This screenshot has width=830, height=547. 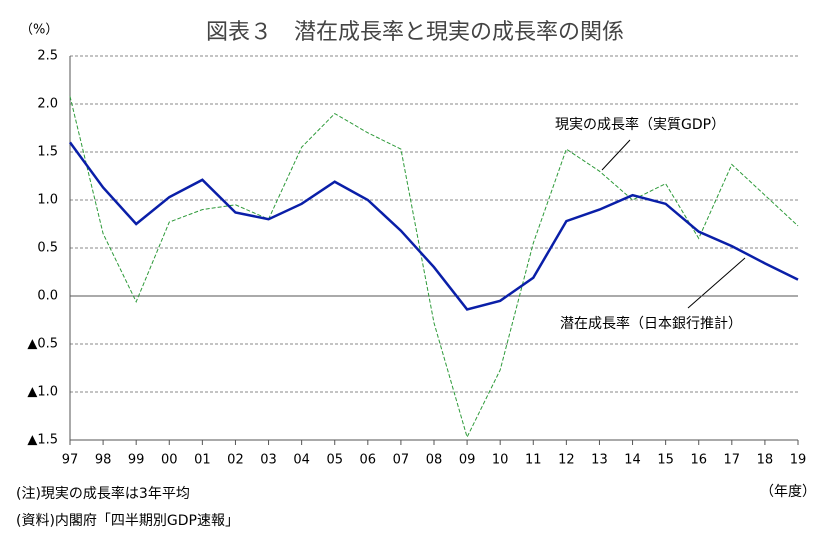 What do you see at coordinates (42, 440) in the screenshot?
I see `y-tick-label: ▲1.5` at bounding box center [42, 440].